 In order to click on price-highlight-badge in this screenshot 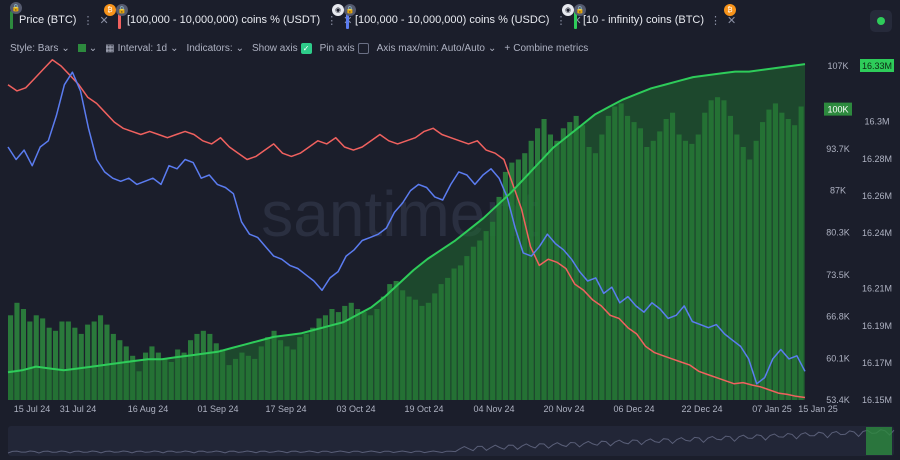, I will do `click(838, 109)`.